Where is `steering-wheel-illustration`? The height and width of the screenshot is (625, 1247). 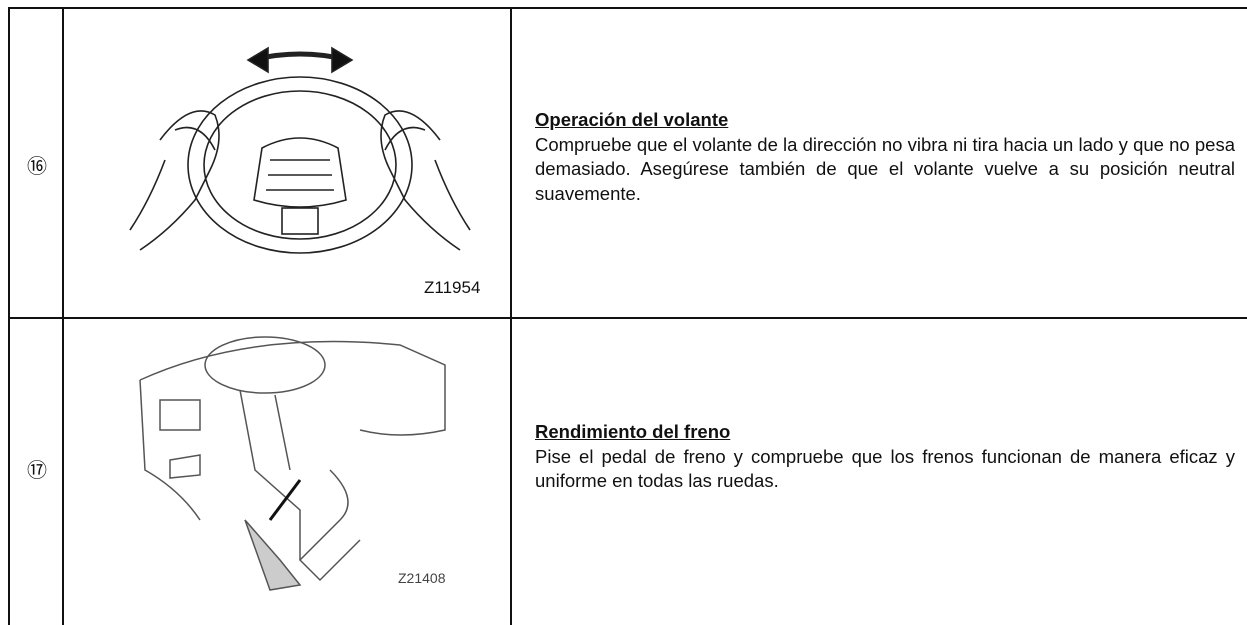 steering-wheel-illustration is located at coordinates (300, 150).